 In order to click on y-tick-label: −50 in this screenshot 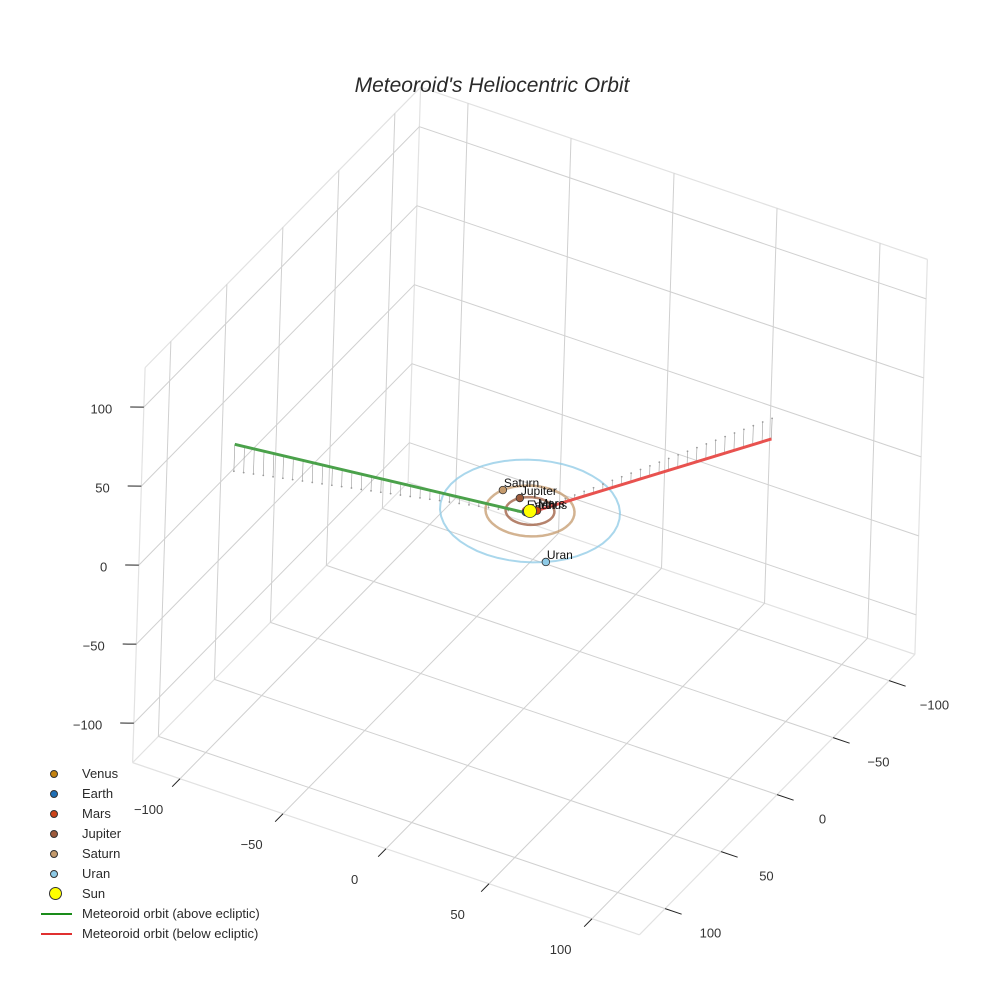, I will do `click(878, 761)`.